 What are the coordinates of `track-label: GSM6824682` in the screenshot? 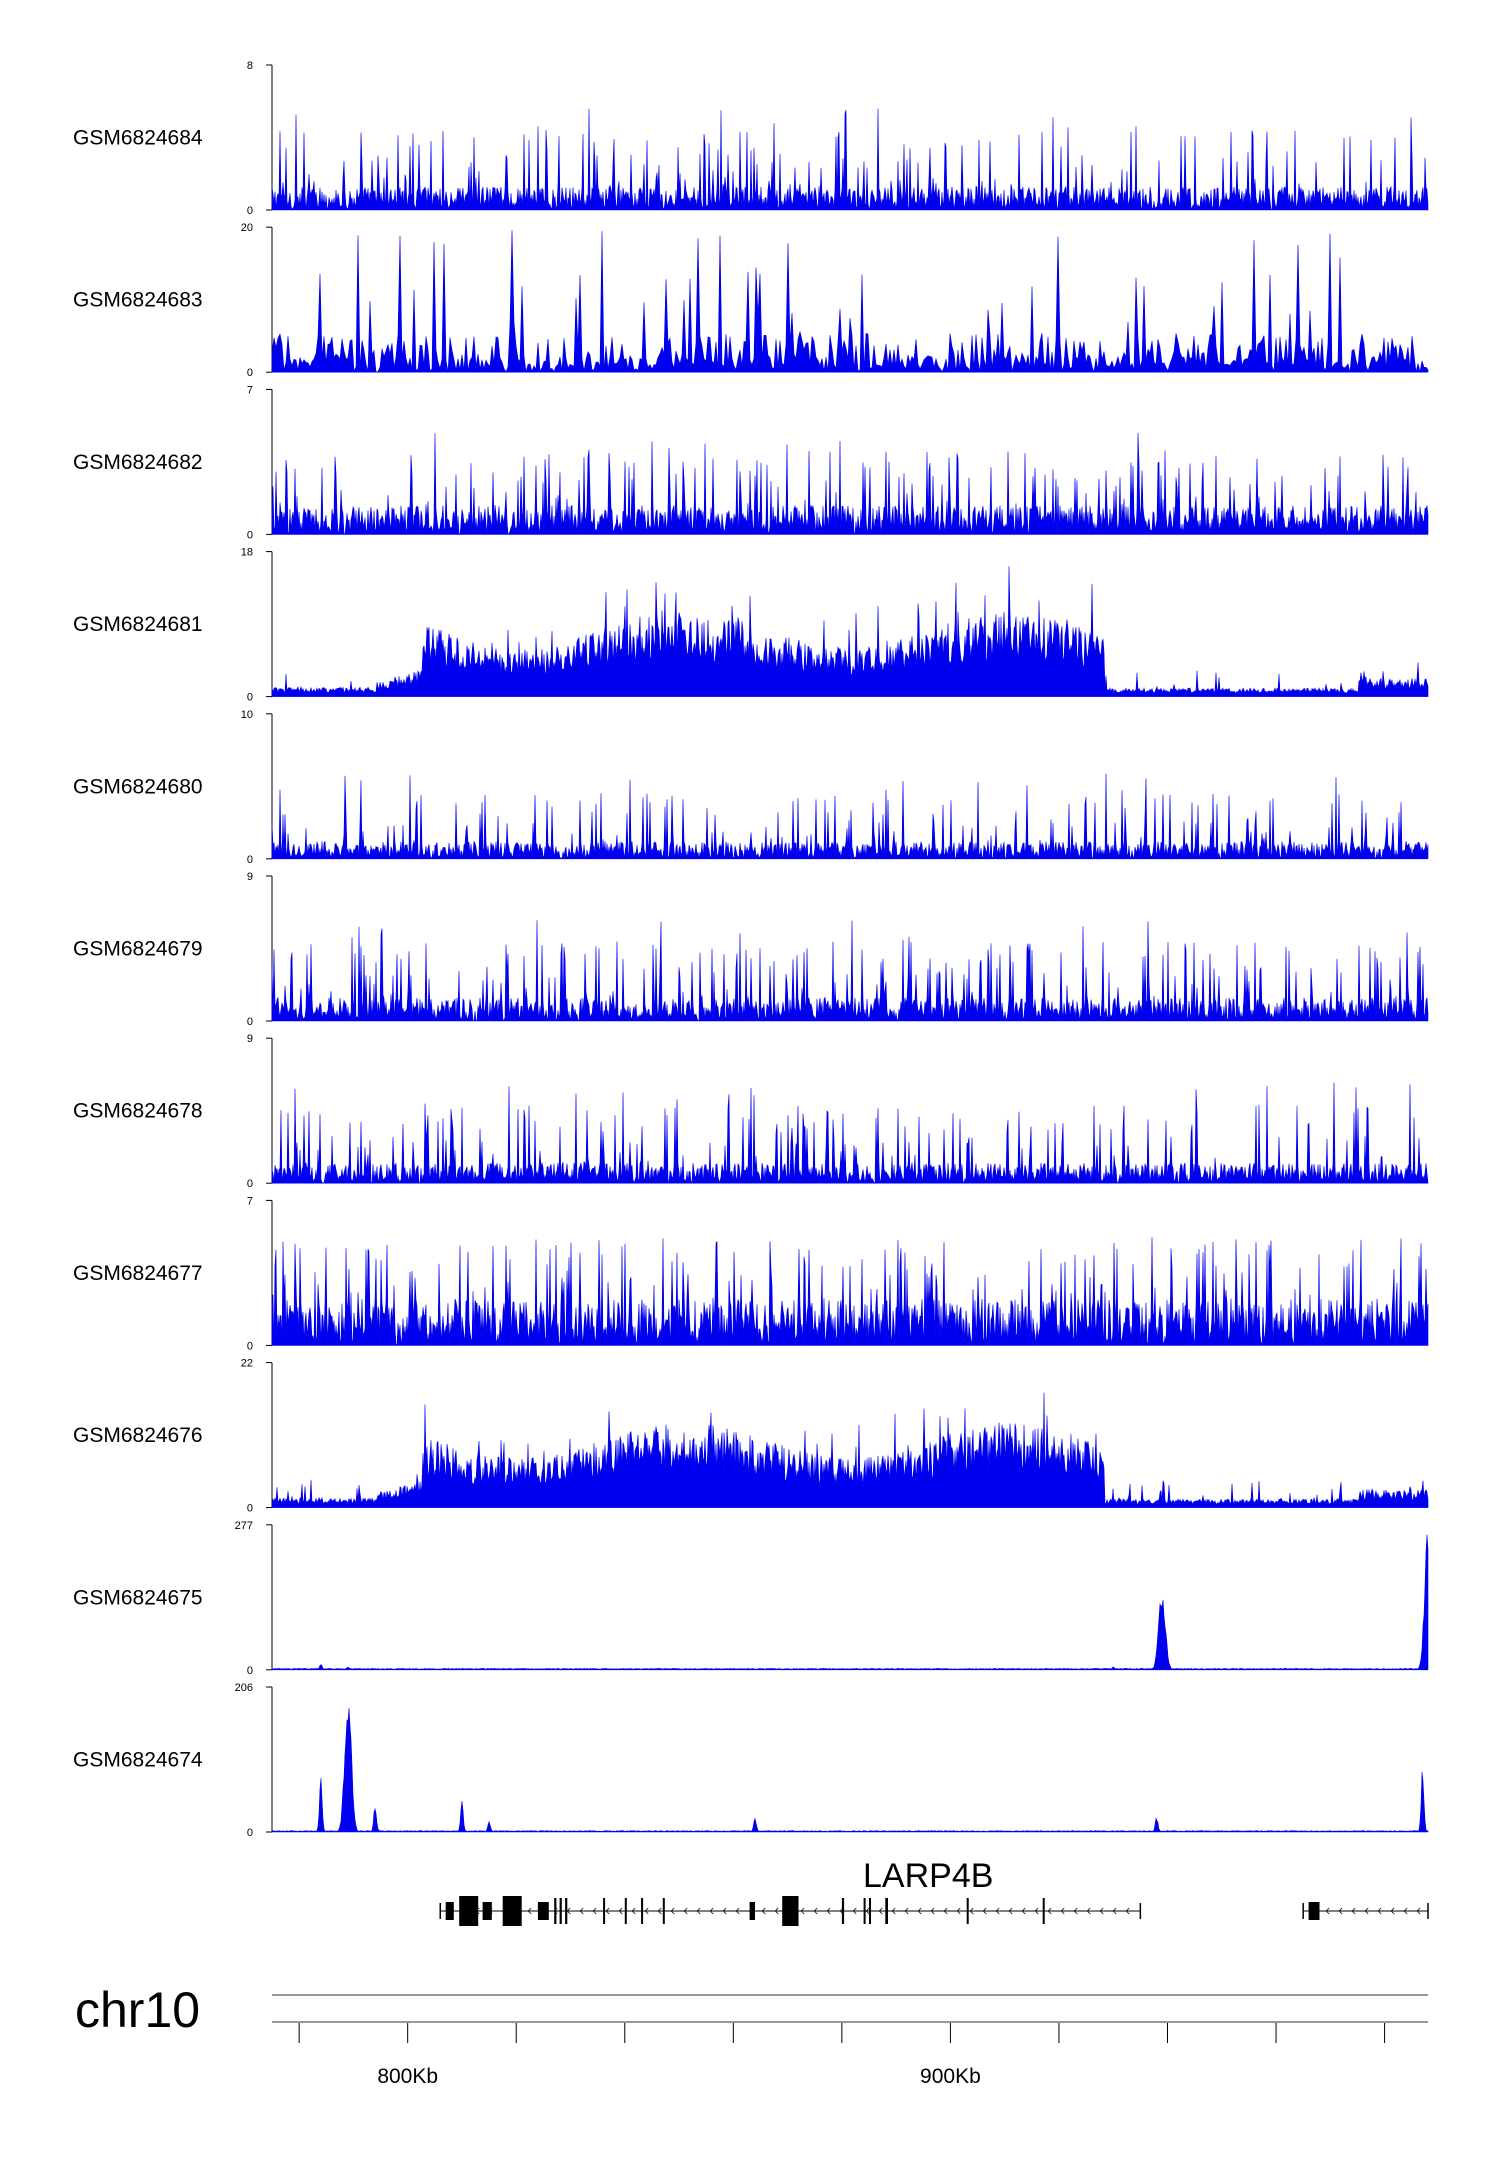 It's located at (138, 462).